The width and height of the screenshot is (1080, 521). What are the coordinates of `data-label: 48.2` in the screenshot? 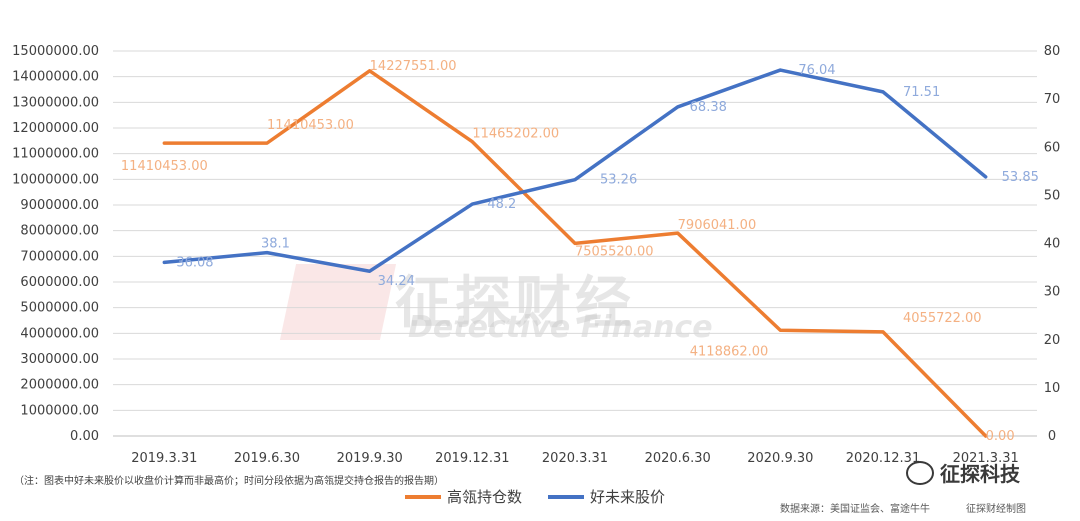 It's located at (501, 204).